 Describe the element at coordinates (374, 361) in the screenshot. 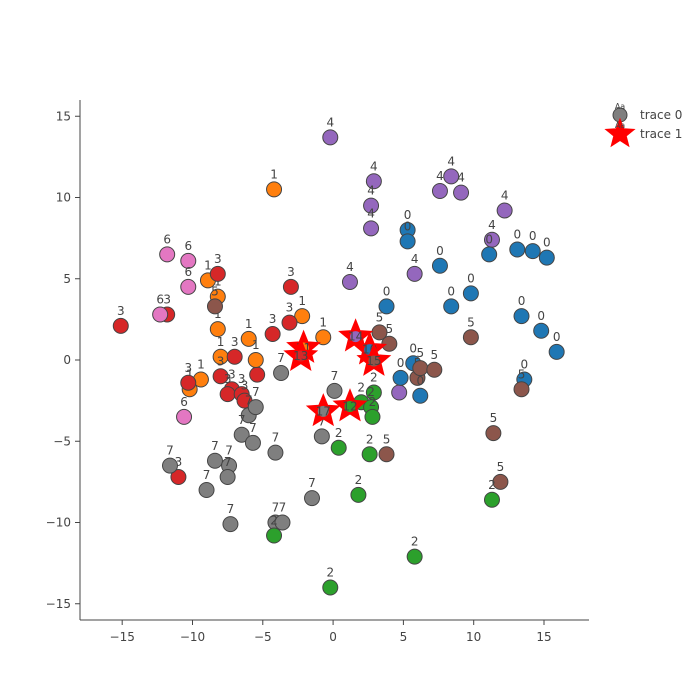

I see `trace1-class-dot` at that location.